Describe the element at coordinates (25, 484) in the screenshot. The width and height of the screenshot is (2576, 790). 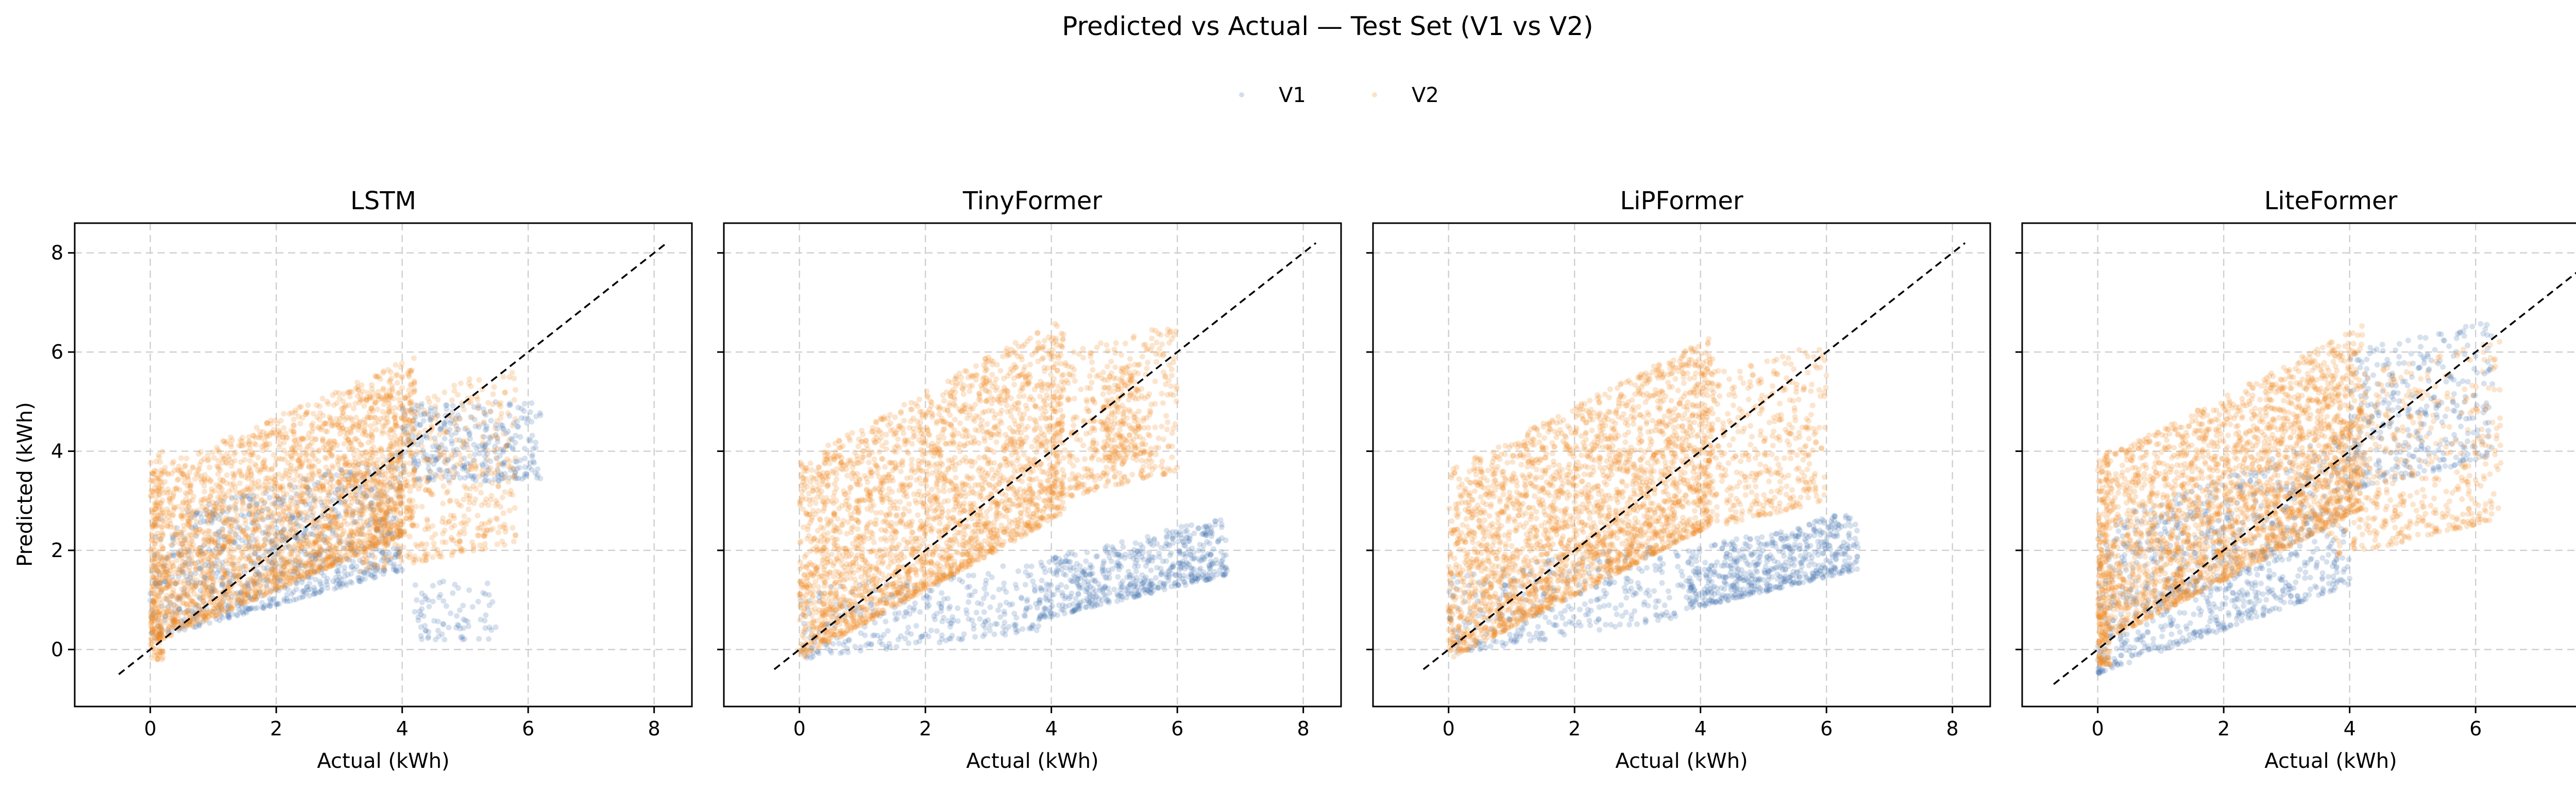
I see `y-axis-label: Predicted (kWh)` at that location.